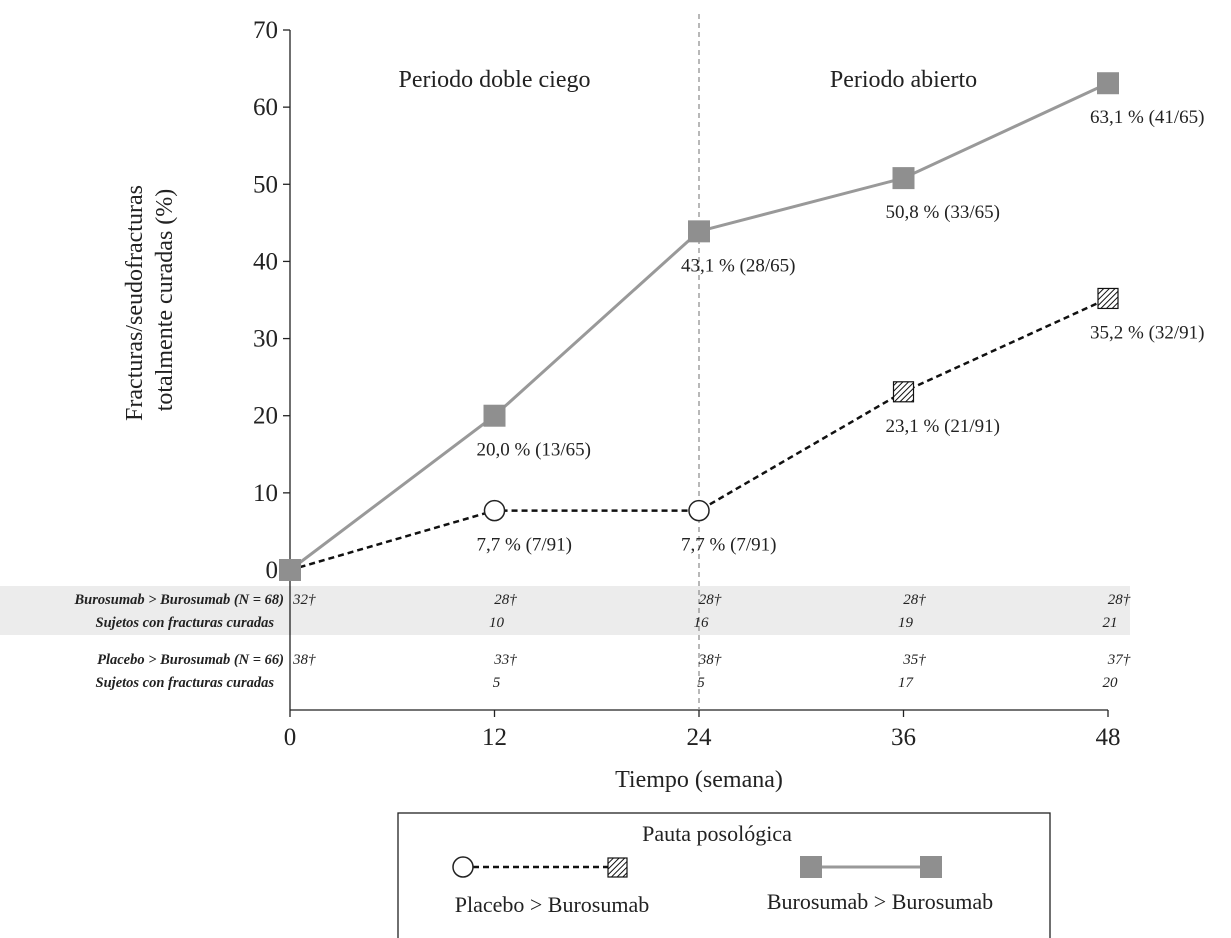  I want to click on risk-cell: 37†, so click(1119, 660).